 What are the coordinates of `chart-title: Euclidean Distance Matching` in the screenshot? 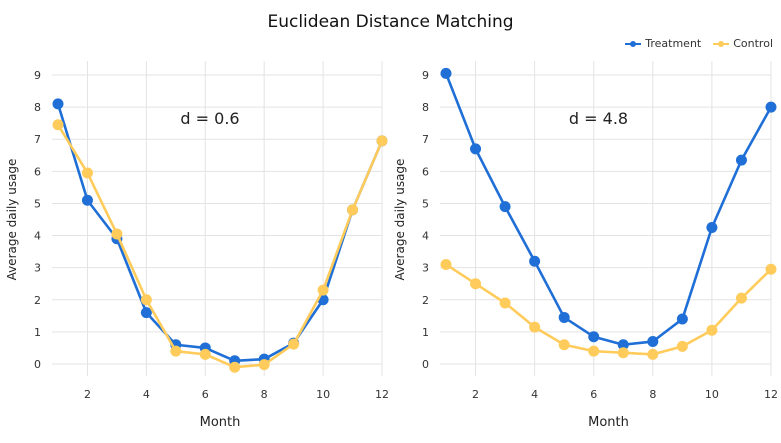 It's located at (390, 22).